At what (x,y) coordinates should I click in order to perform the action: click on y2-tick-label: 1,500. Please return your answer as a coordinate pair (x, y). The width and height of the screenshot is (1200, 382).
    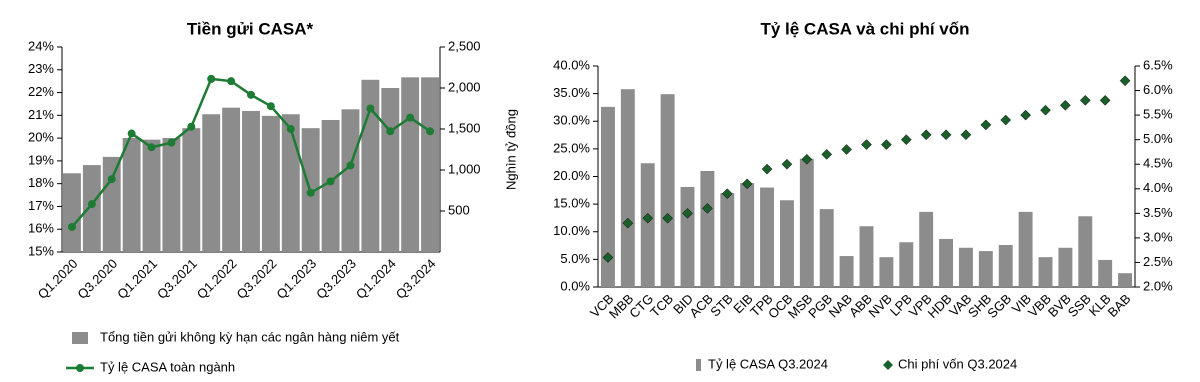
    Looking at the image, I should click on (464, 127).